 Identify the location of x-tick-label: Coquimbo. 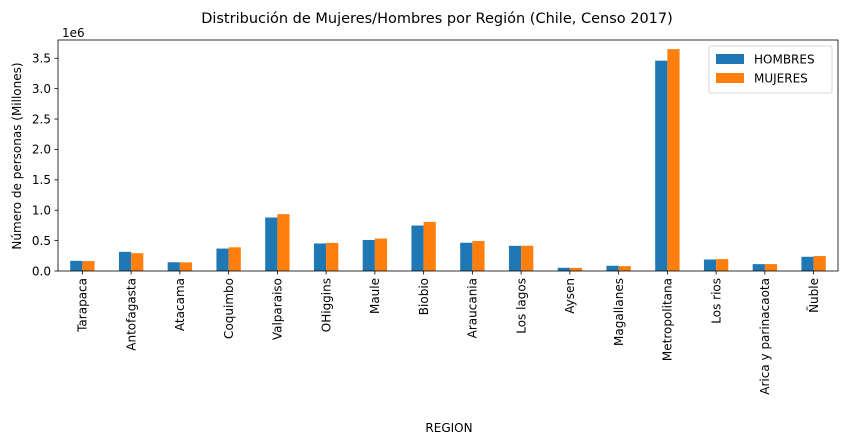
(229, 308).